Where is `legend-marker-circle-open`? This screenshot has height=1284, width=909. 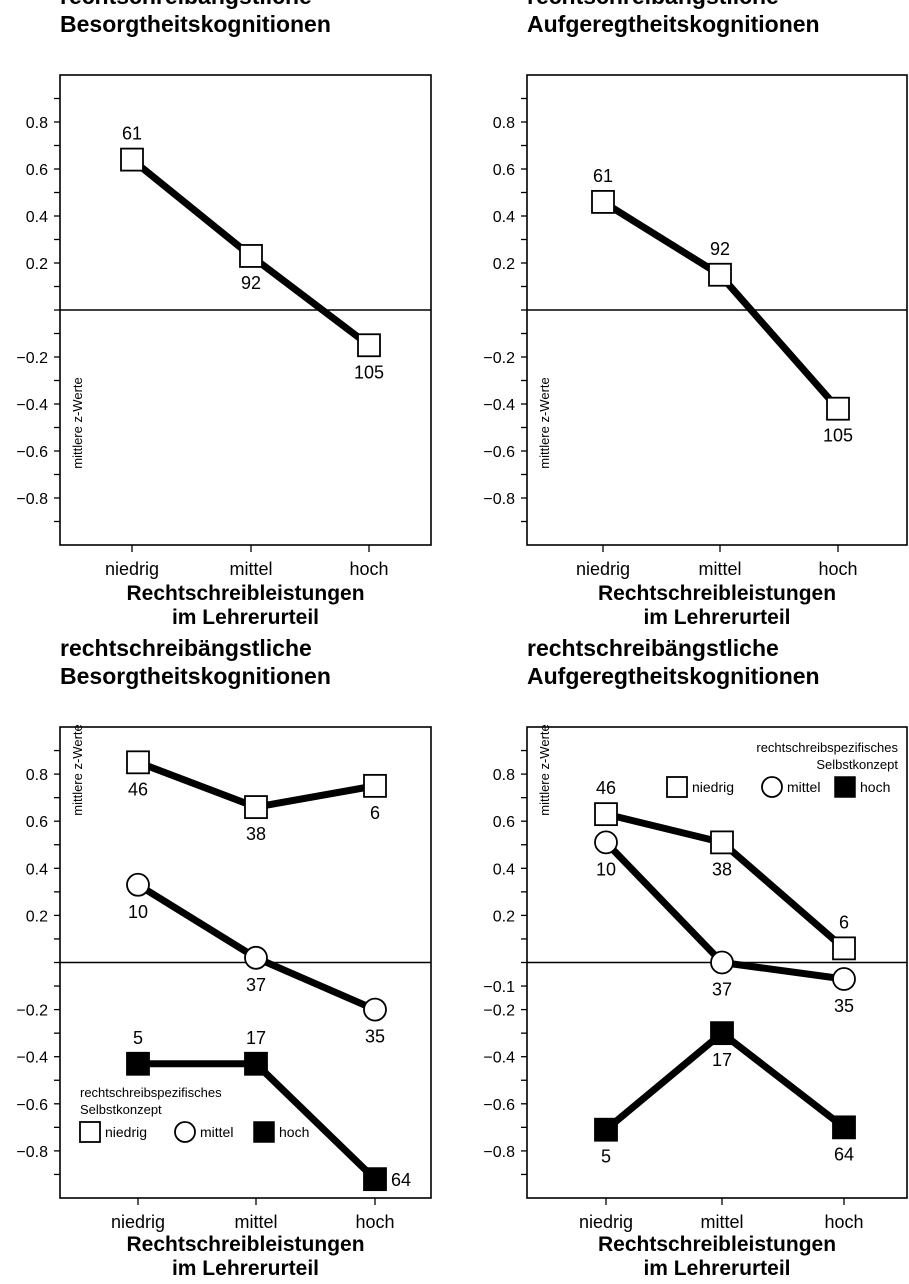
legend-marker-circle-open is located at coordinates (185, 1132).